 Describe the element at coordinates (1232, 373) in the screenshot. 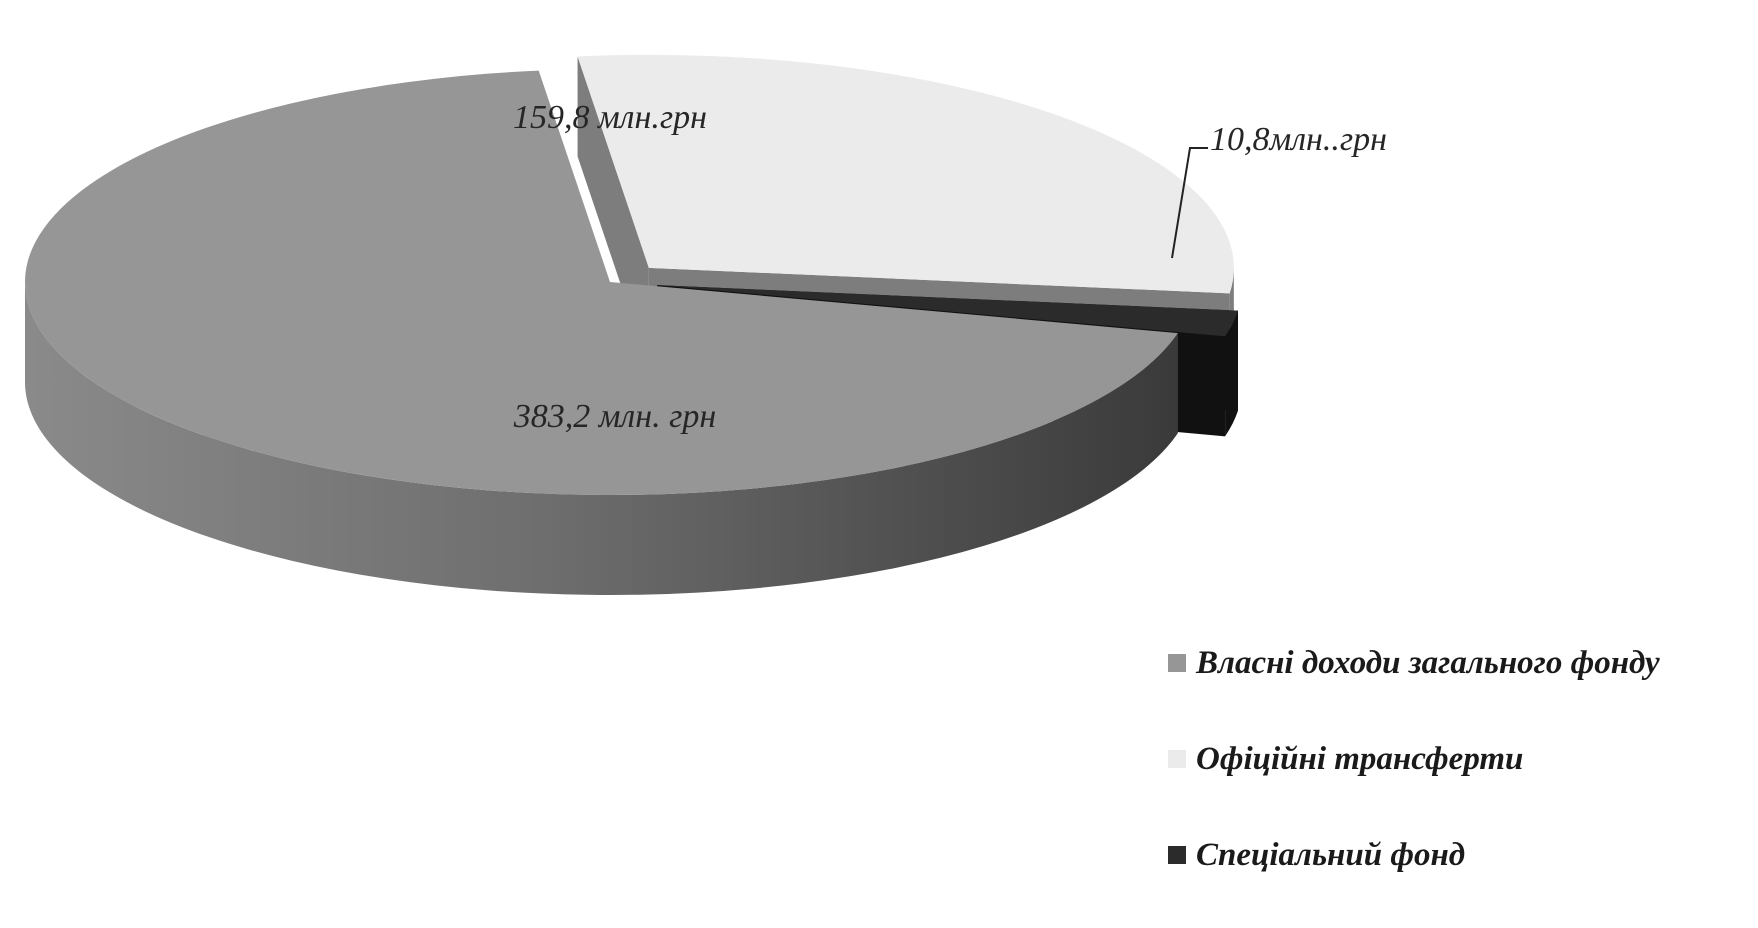

I see `slice-side-special-fund` at that location.